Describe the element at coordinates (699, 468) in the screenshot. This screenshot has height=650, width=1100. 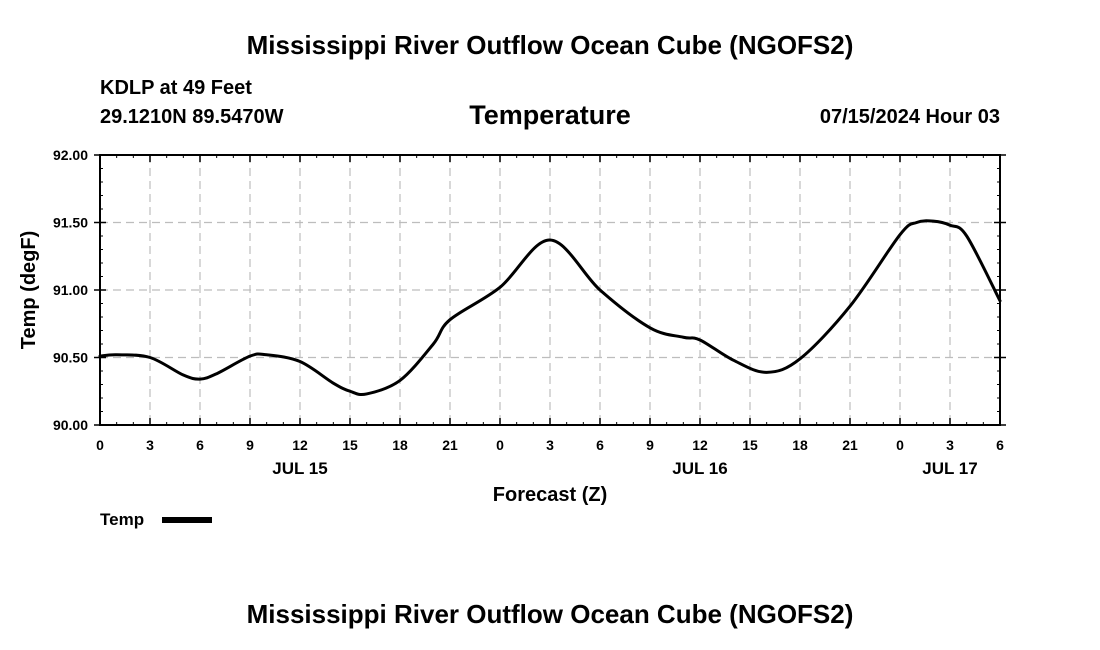
I see `day-label: JUL 16` at that location.